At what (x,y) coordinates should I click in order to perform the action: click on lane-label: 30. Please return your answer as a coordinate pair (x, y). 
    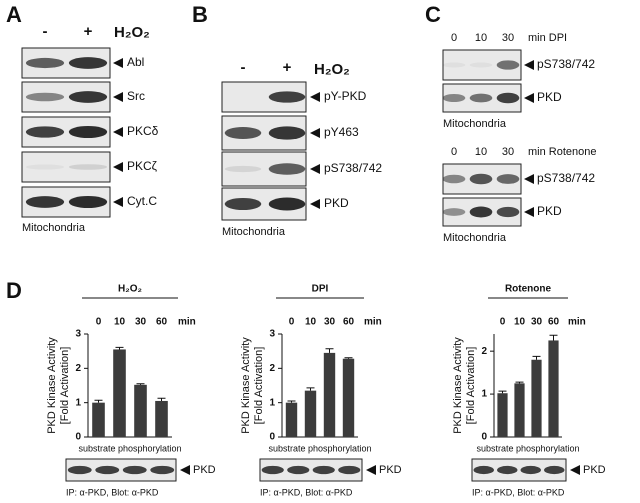
    Looking at the image, I should click on (508, 152).